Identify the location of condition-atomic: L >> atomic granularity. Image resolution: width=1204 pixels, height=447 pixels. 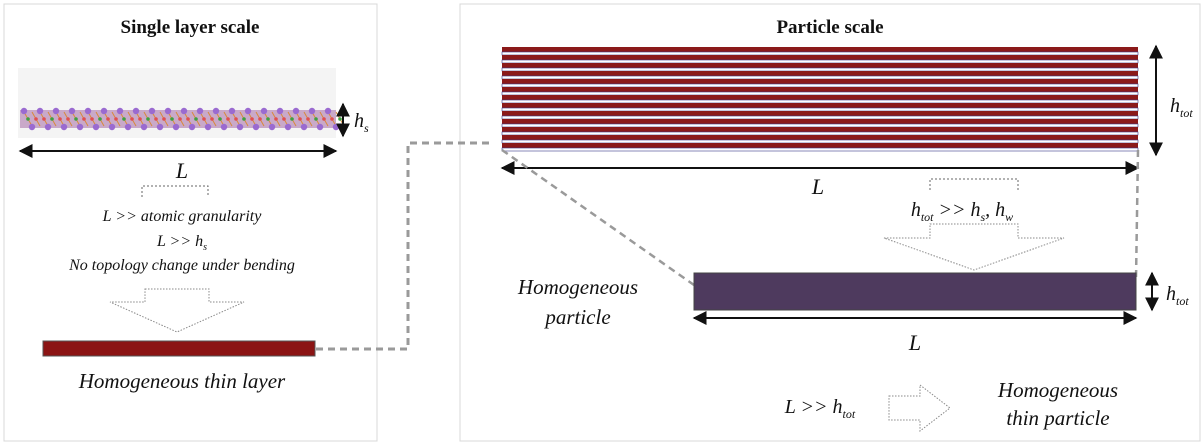
(182, 216).